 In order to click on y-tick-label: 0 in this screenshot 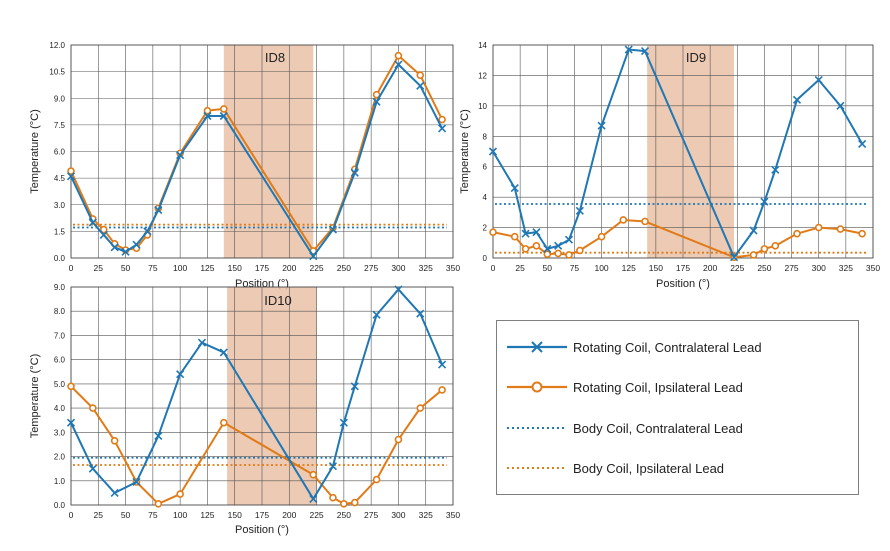, I will do `click(485, 258)`.